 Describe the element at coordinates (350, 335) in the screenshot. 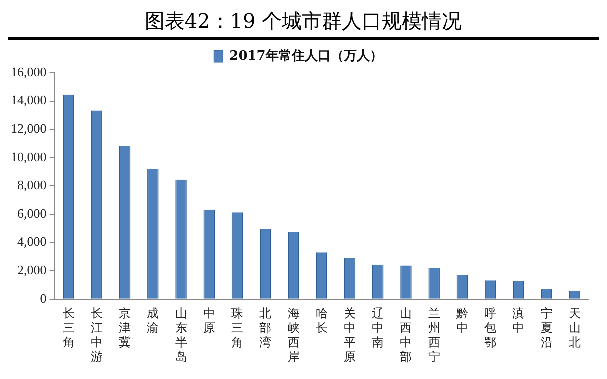

I see `x-tick-label: 关中平原` at that location.